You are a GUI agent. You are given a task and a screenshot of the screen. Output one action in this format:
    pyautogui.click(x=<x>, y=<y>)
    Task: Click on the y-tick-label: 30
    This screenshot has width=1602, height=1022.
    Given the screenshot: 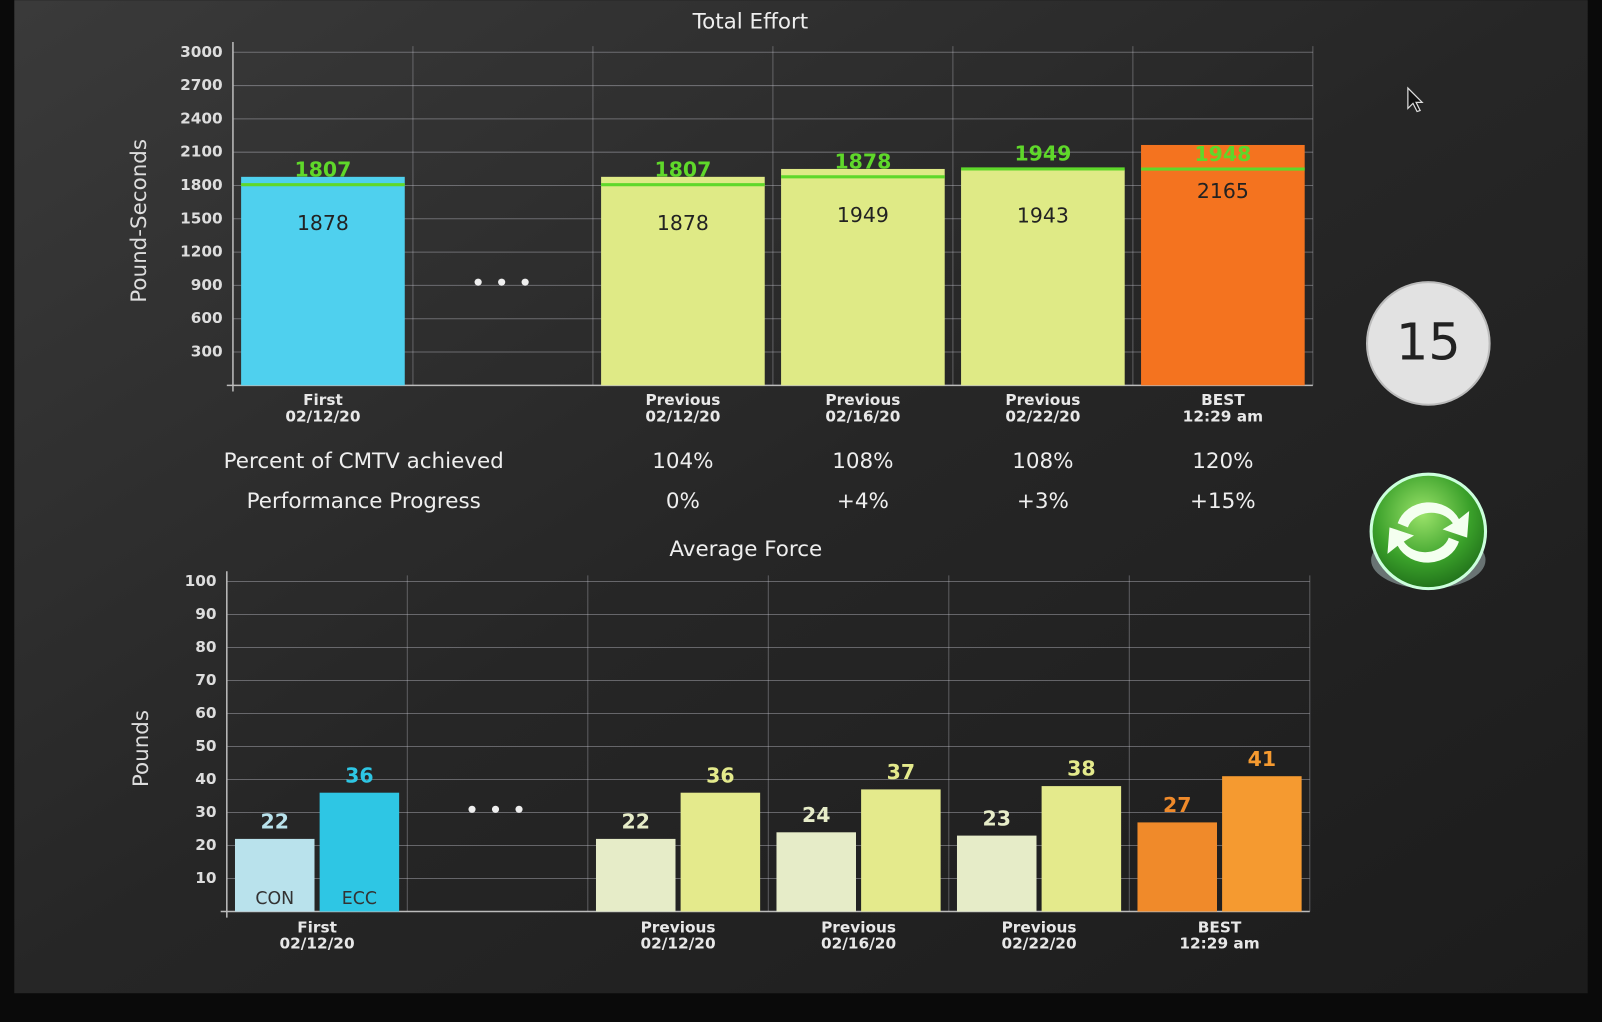 What is the action you would take?
    pyautogui.click(x=205, y=812)
    